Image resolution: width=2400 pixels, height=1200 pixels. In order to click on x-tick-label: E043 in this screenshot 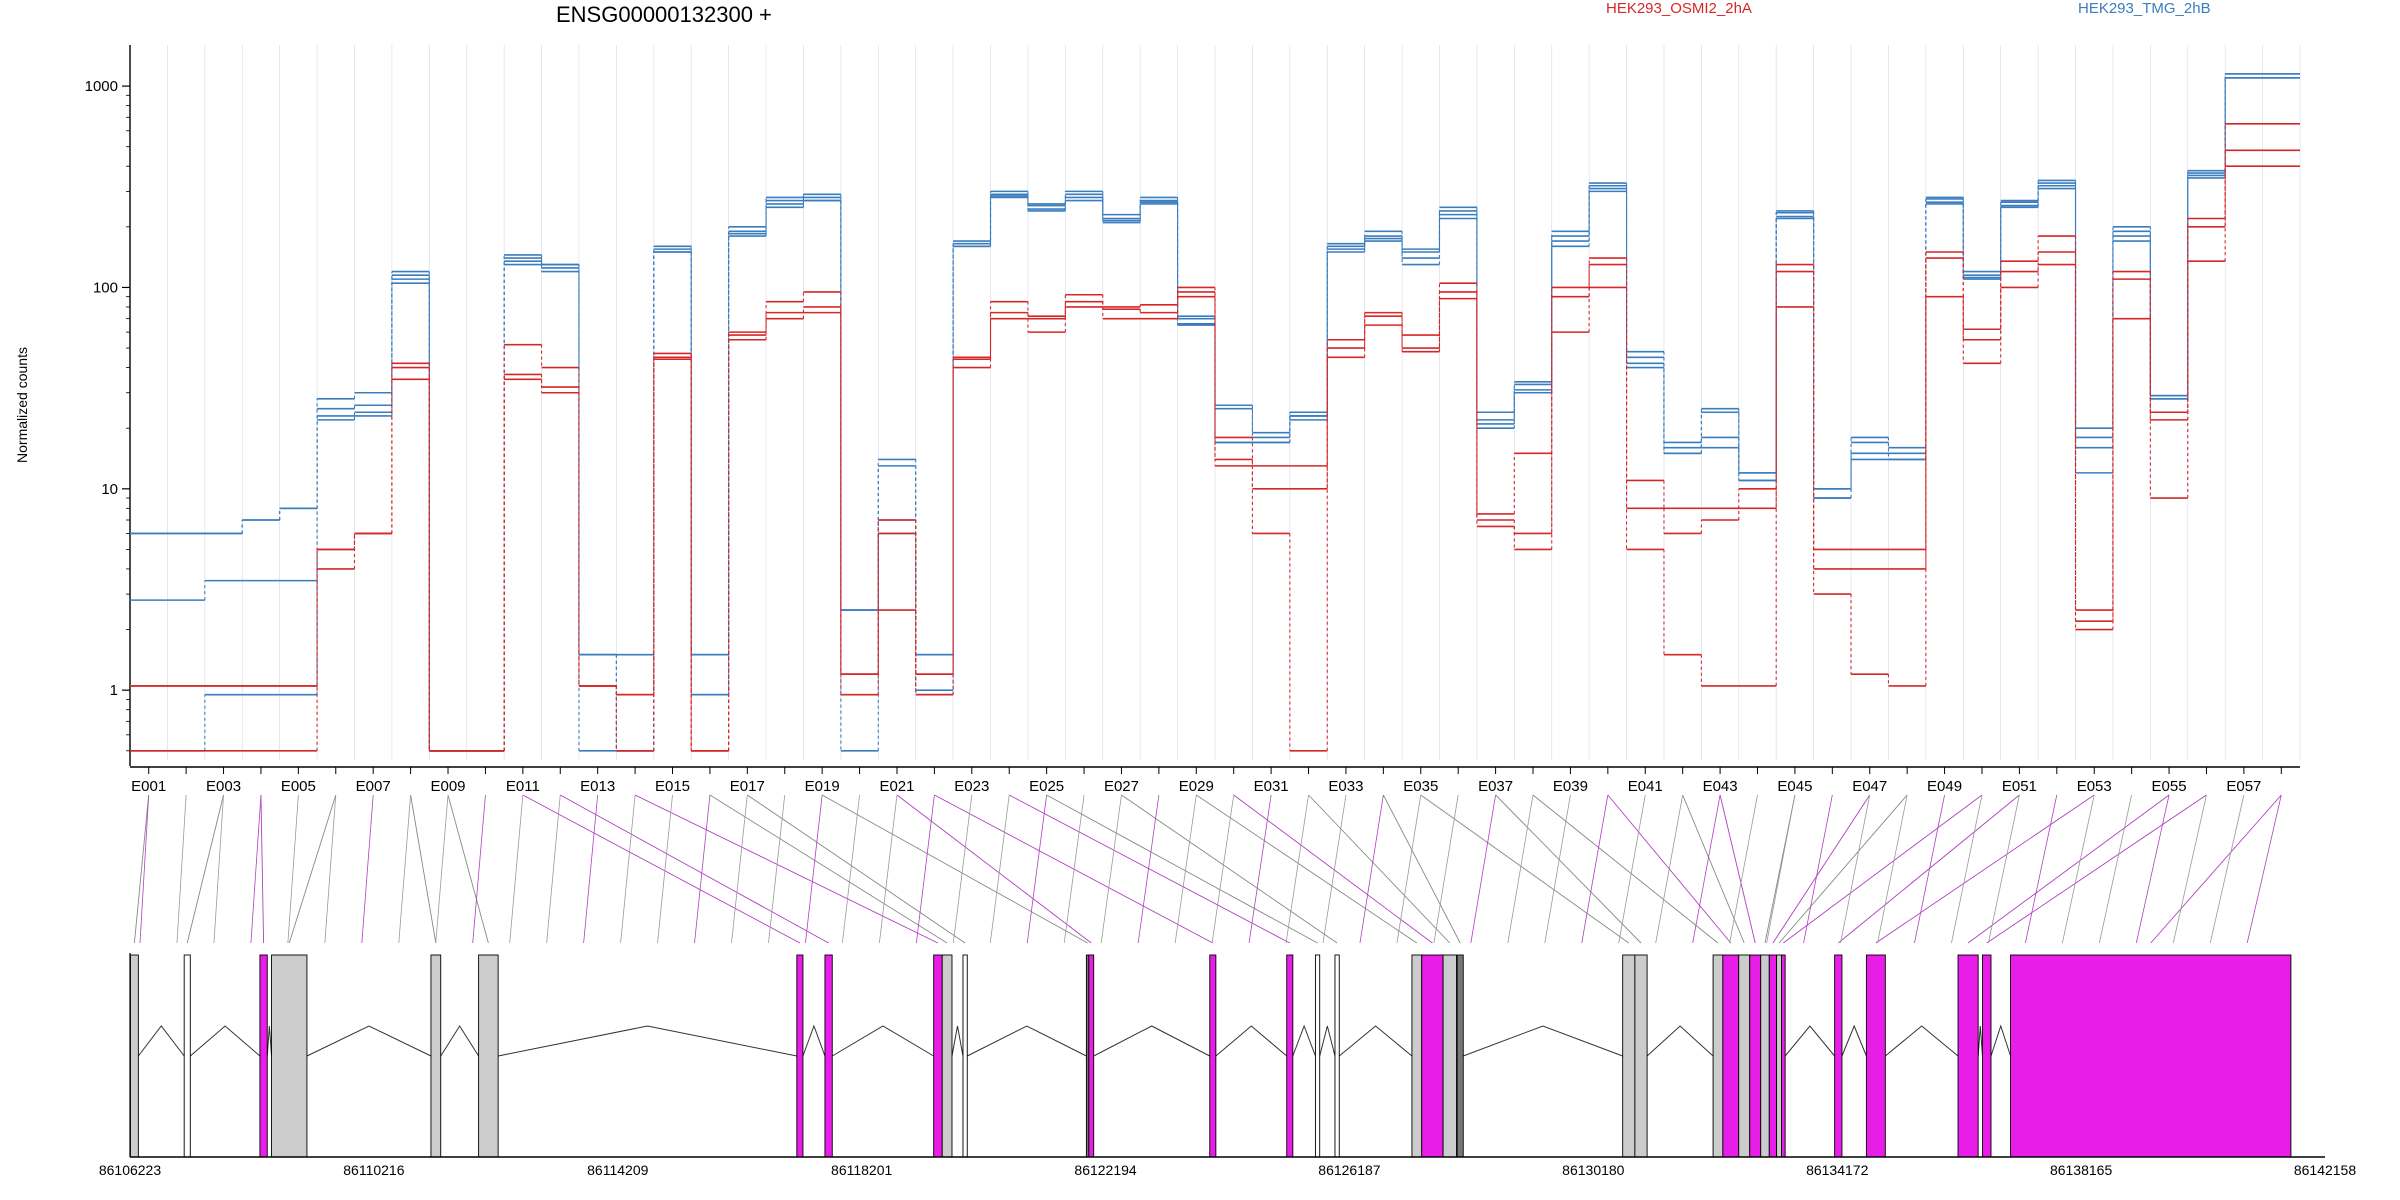, I will do `click(1720, 786)`.